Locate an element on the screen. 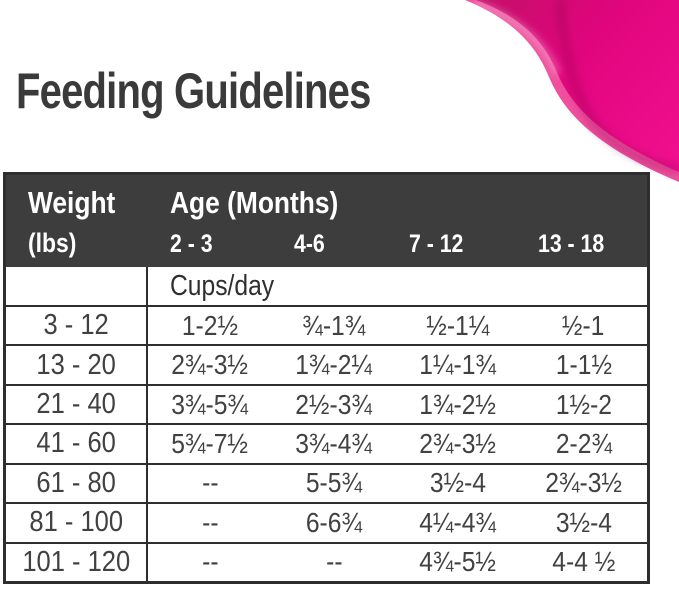 The height and width of the screenshot is (589, 679). cups-value-cell: 1-1½ is located at coordinates (583, 365).